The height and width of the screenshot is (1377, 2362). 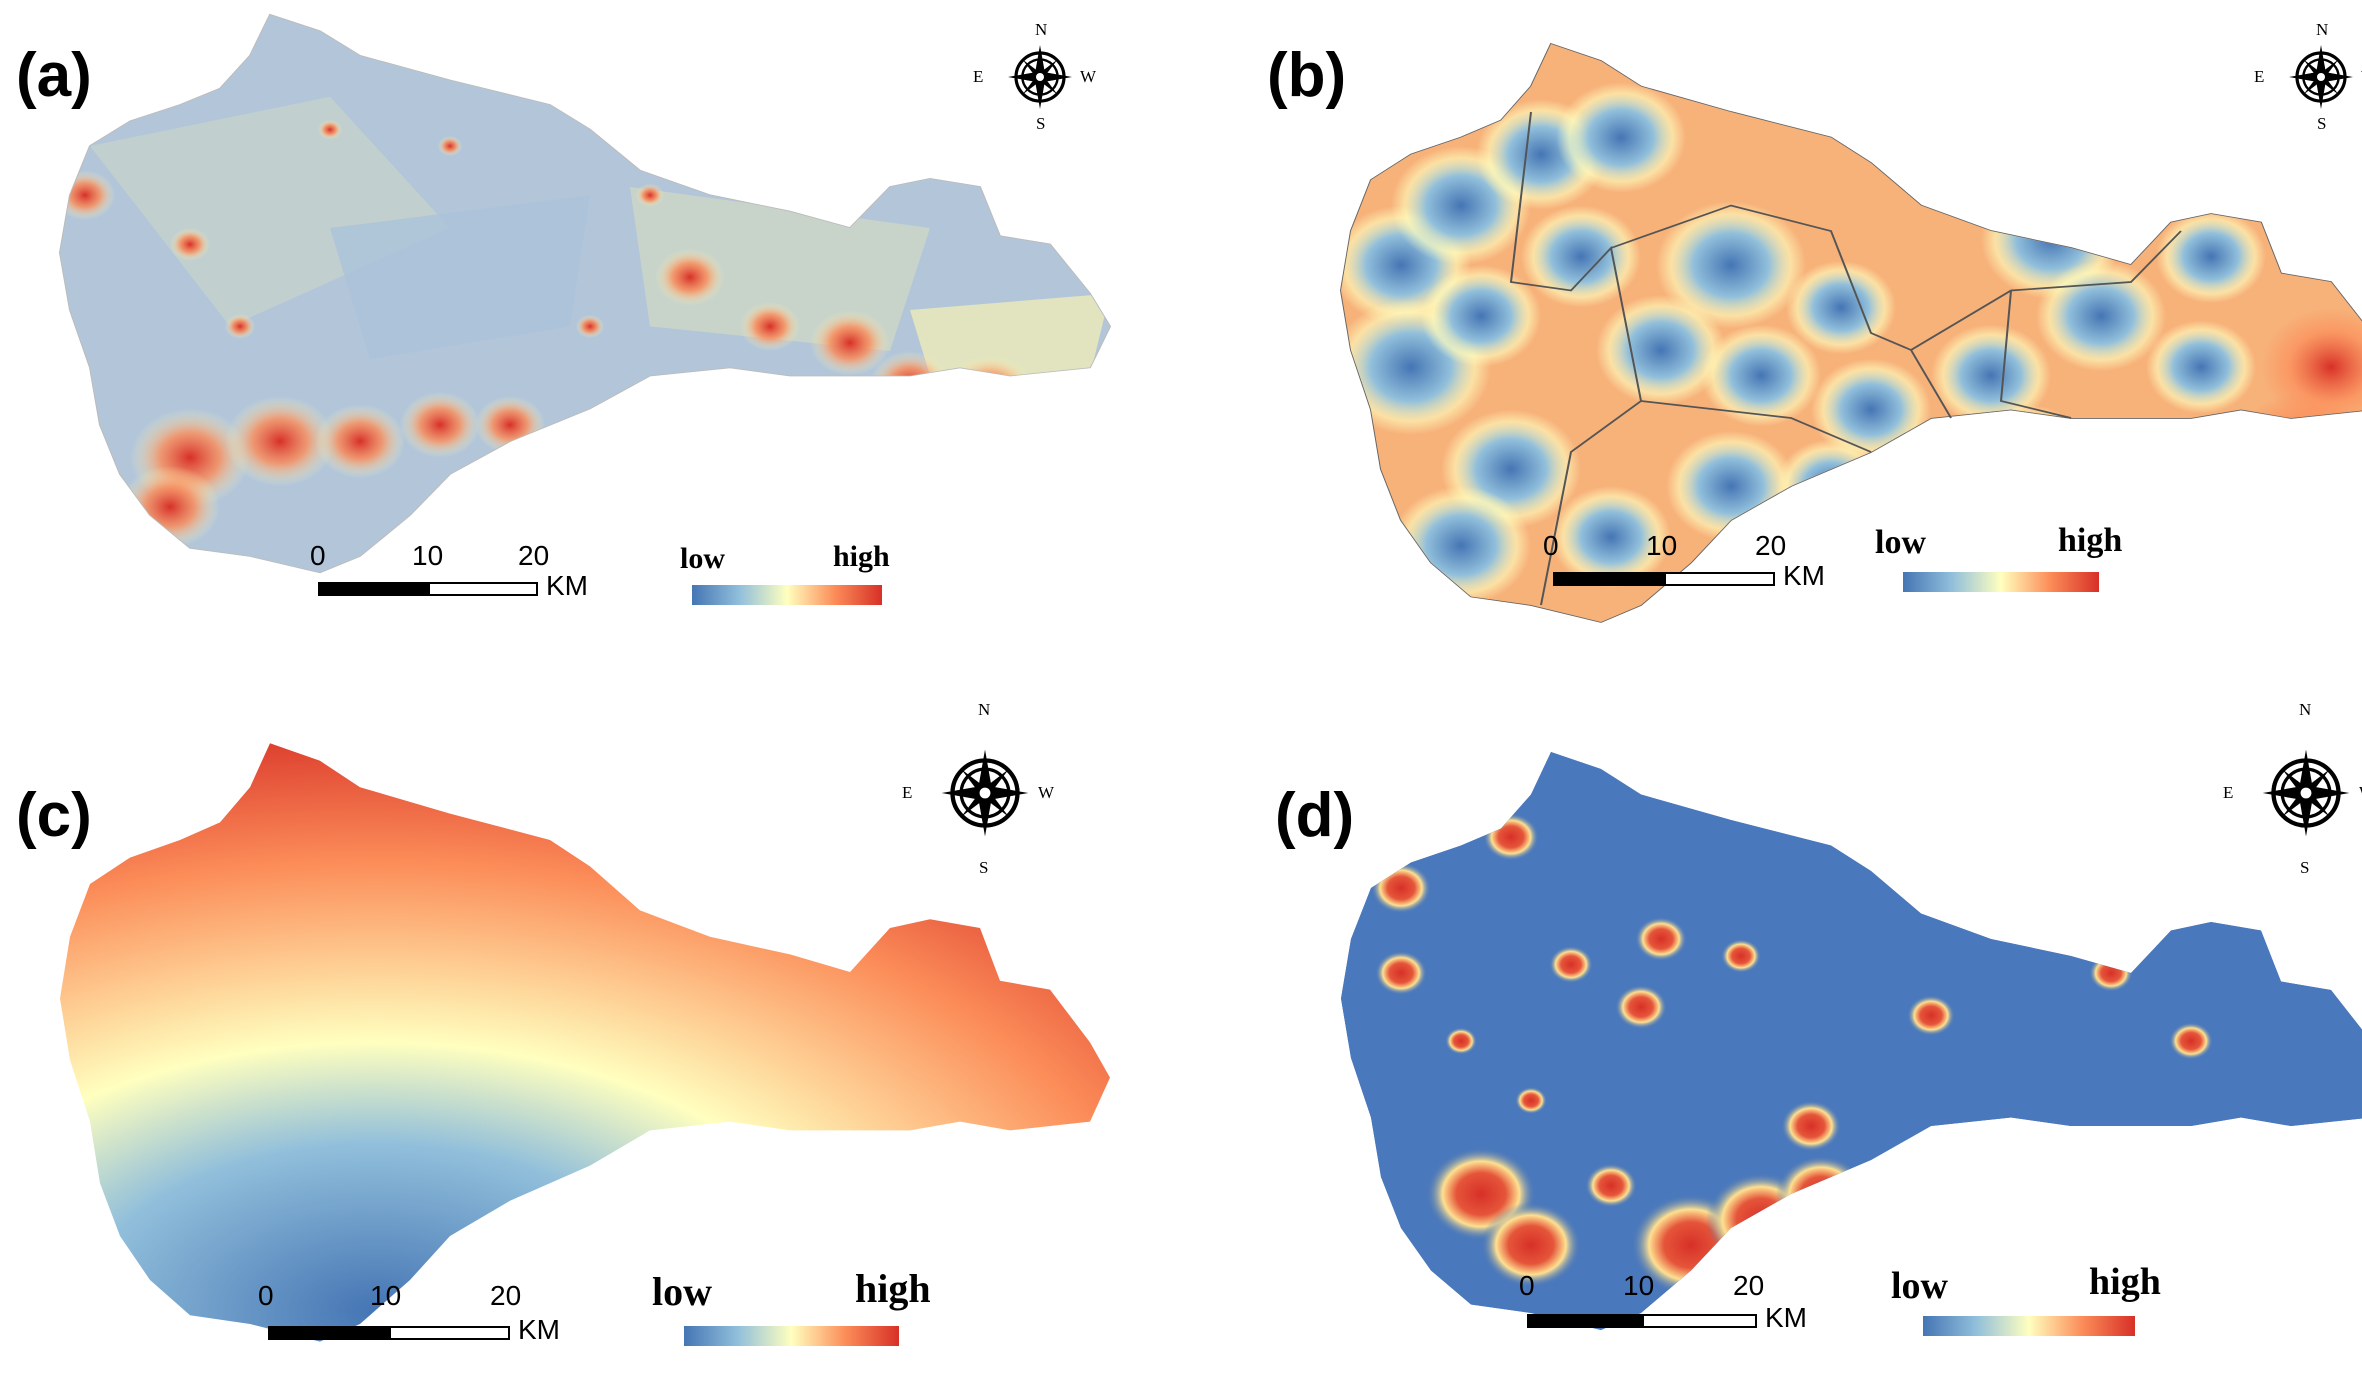 What do you see at coordinates (54, 75) in the screenshot?
I see `panel-label-a: (a)` at bounding box center [54, 75].